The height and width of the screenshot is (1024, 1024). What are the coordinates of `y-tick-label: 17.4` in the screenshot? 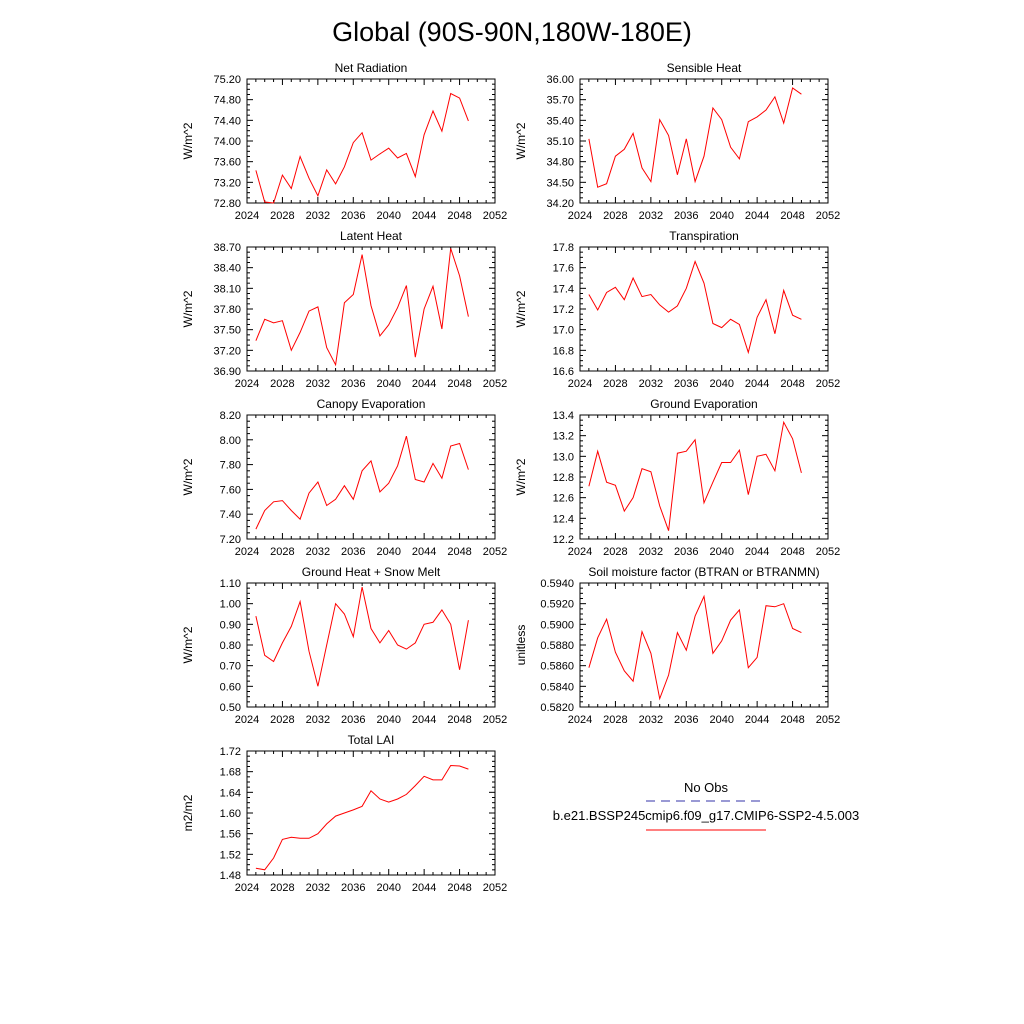 It's located at (563, 289).